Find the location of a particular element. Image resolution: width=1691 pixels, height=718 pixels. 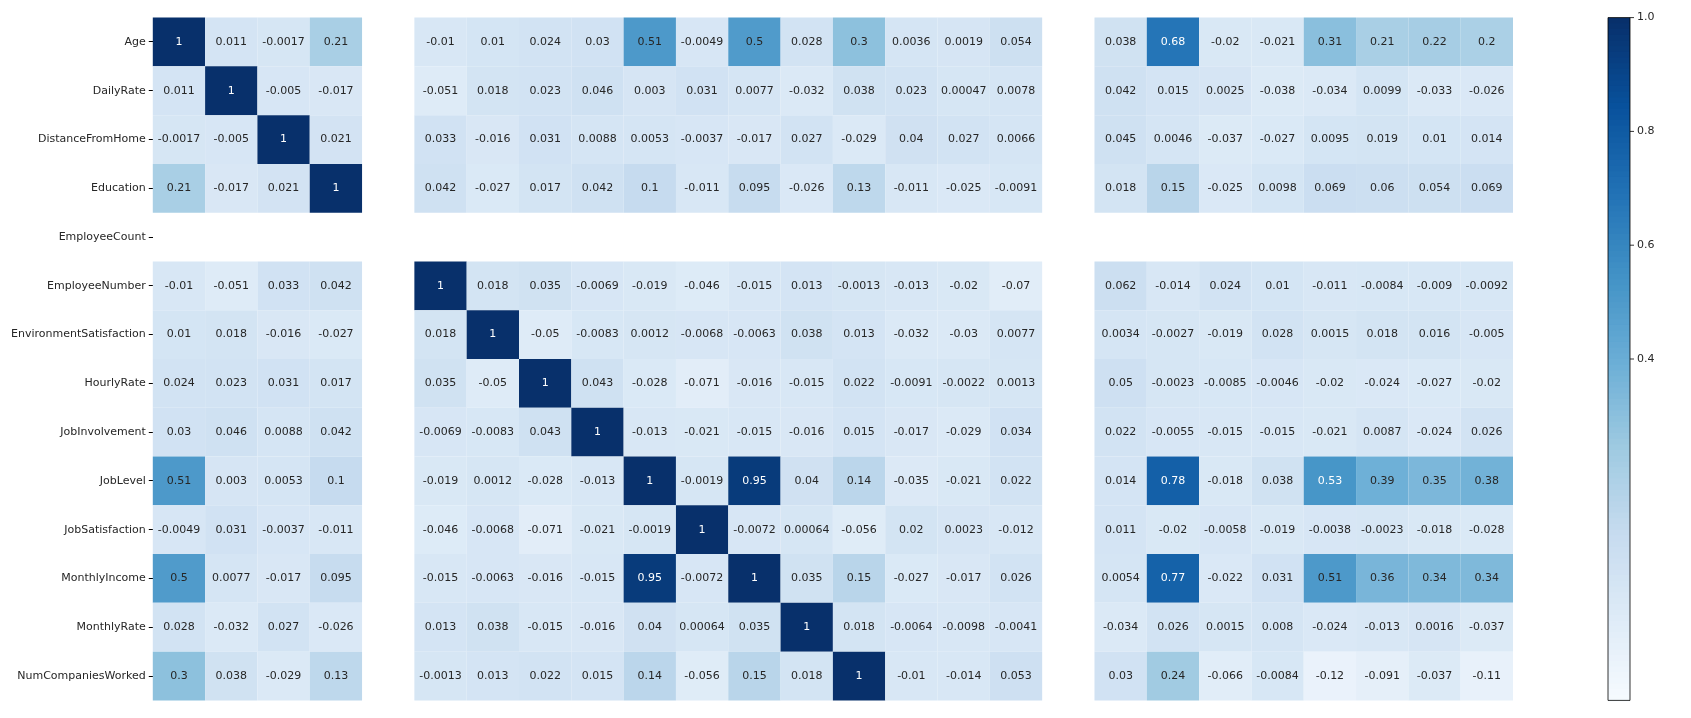

data-label: 0.0098 is located at coordinates (1277, 188).